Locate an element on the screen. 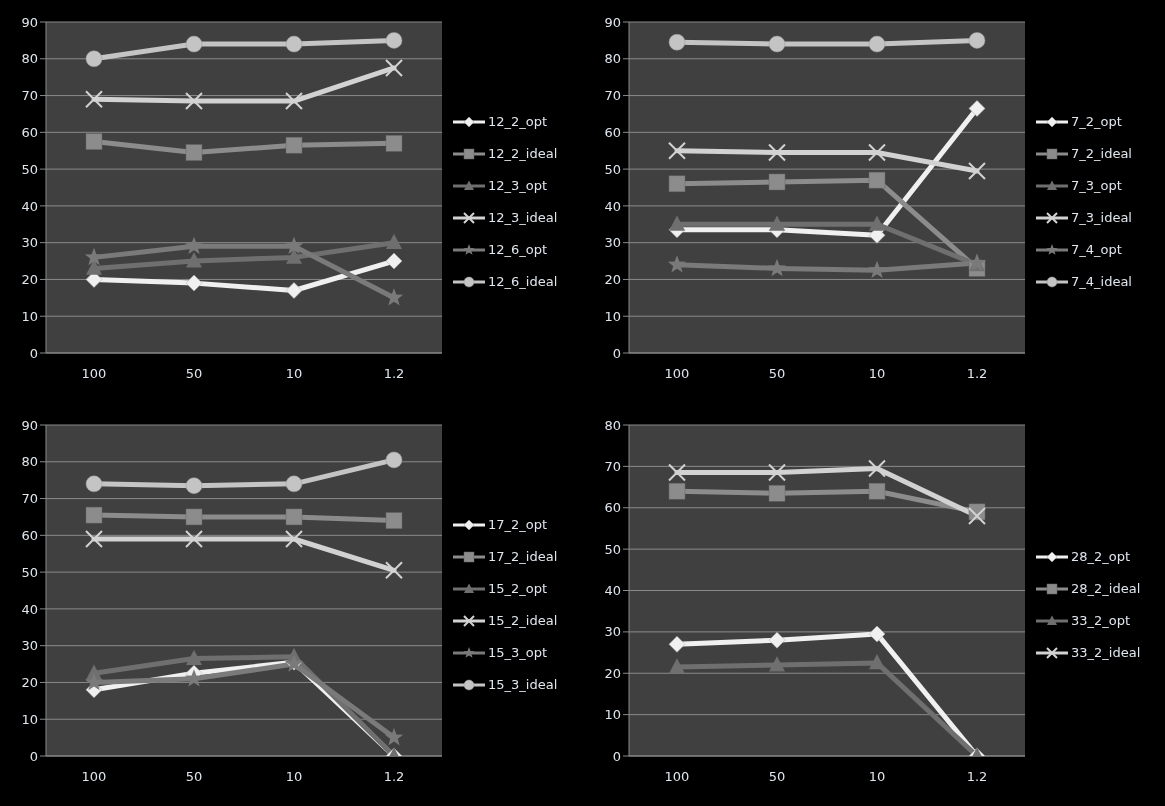 Image resolution: width=1165 pixels, height=806 pixels. legend-label: 15_3_ideal is located at coordinates (523, 684).